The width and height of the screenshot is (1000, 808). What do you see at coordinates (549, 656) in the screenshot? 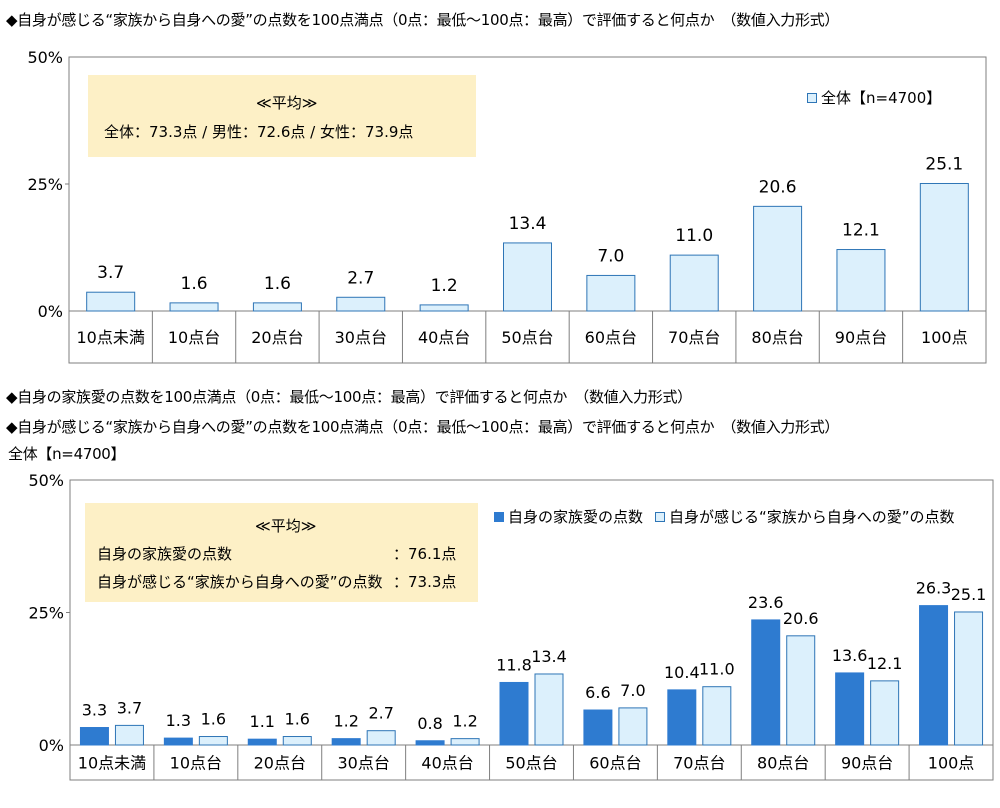
I see `bottom-chart-data-label: 13.4` at bounding box center [549, 656].